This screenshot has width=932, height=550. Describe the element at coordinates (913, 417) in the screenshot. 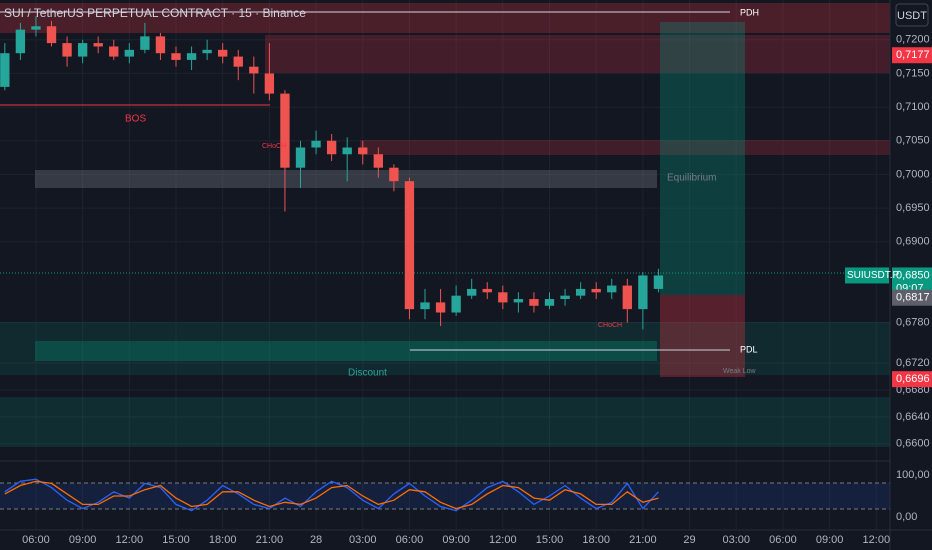

I see `y-tick-label: 0,6640` at that location.